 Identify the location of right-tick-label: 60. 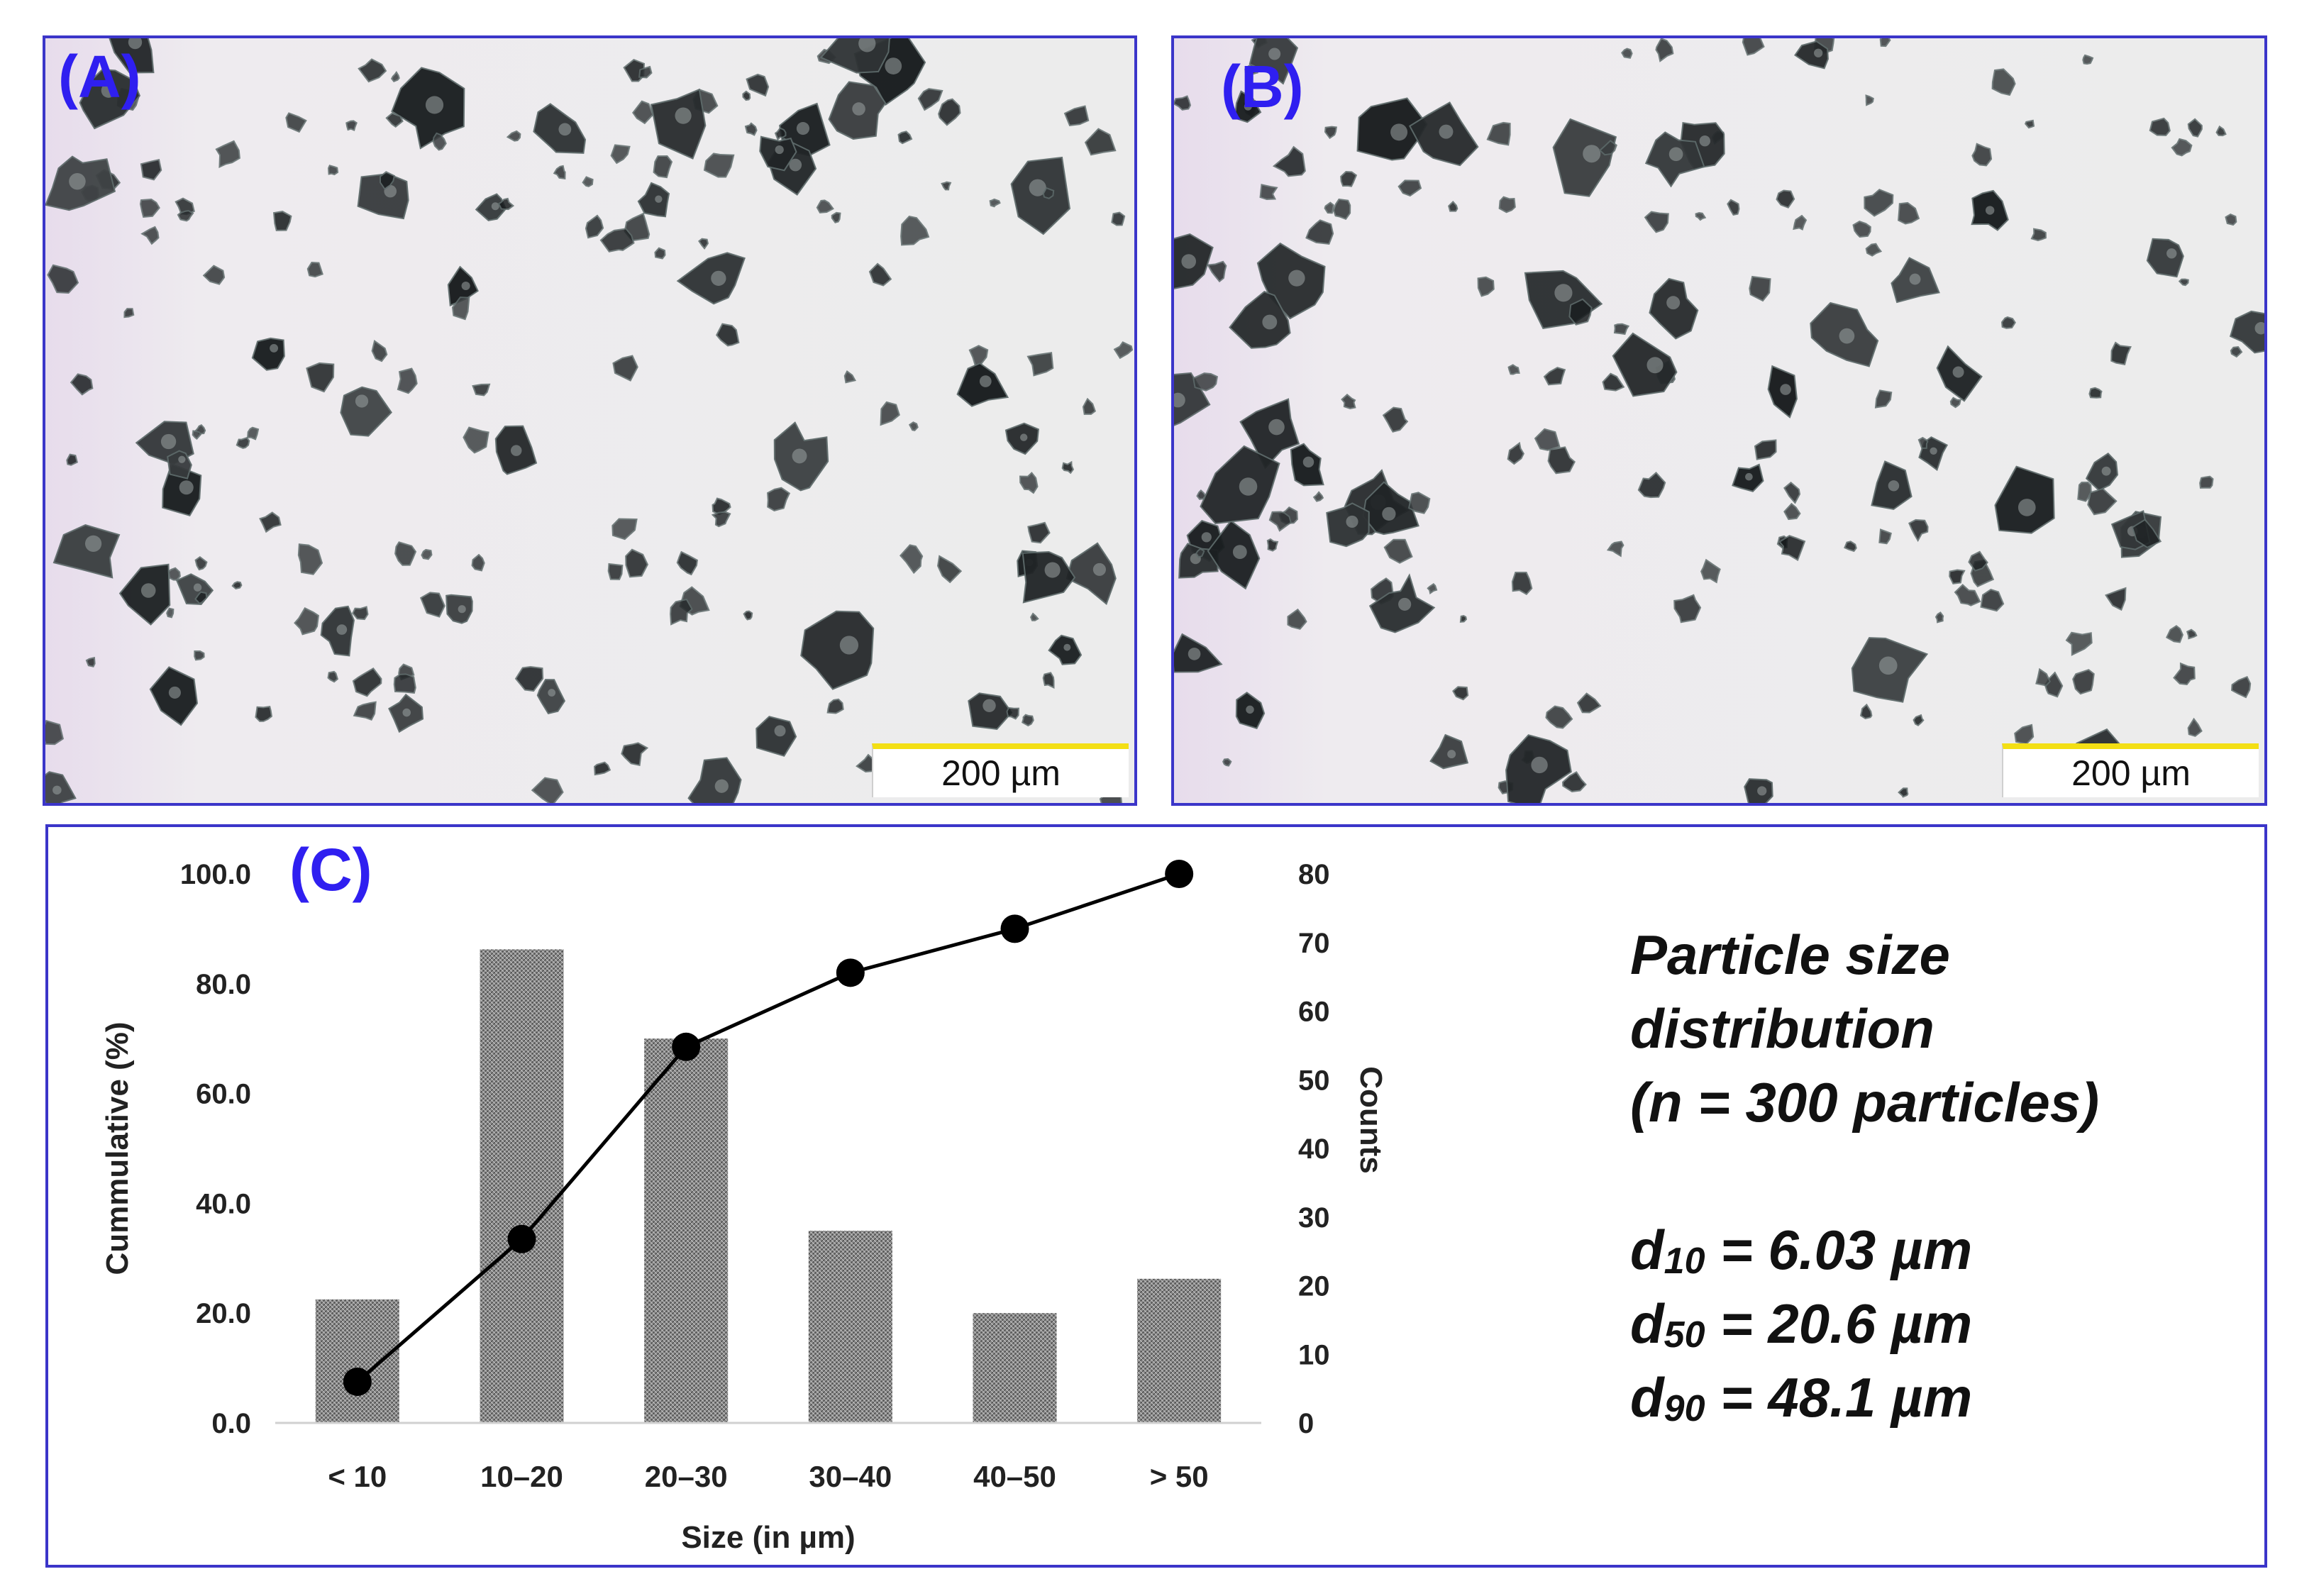
(1314, 1012).